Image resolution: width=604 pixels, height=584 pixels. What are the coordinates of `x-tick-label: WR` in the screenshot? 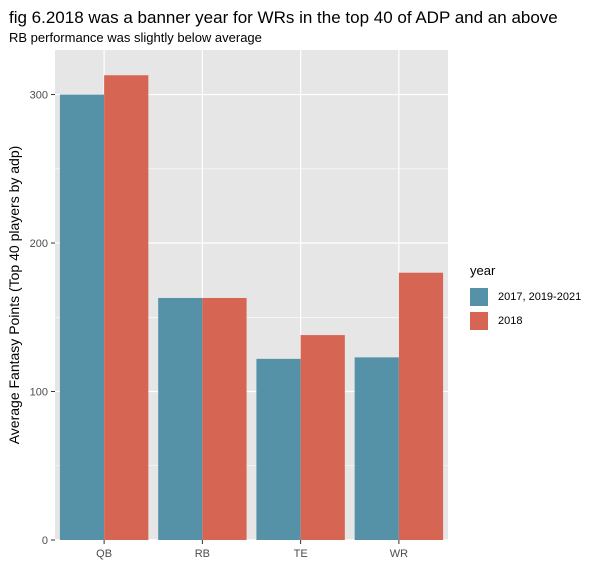 It's located at (399, 554).